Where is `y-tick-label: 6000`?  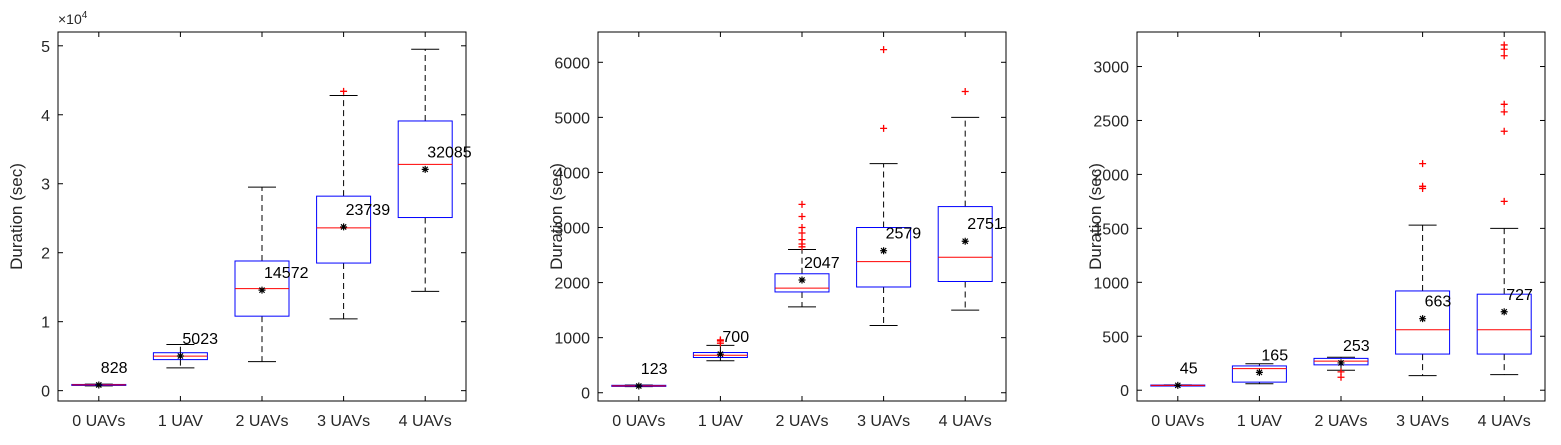 y-tick-label: 6000 is located at coordinates (572, 63).